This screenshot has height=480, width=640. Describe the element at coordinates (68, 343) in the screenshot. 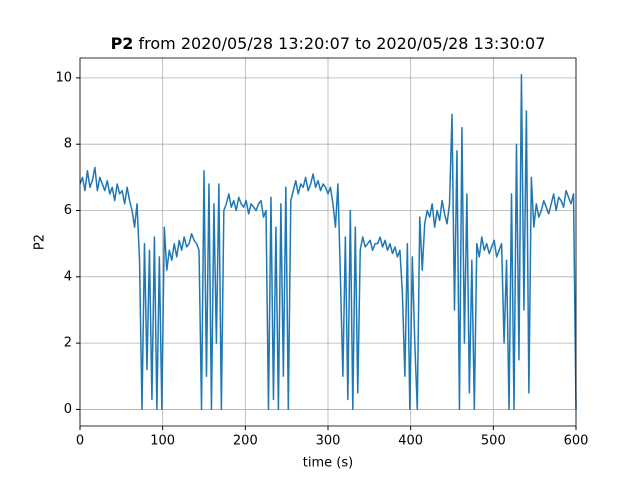

I see `y-tick-label: 2` at that location.